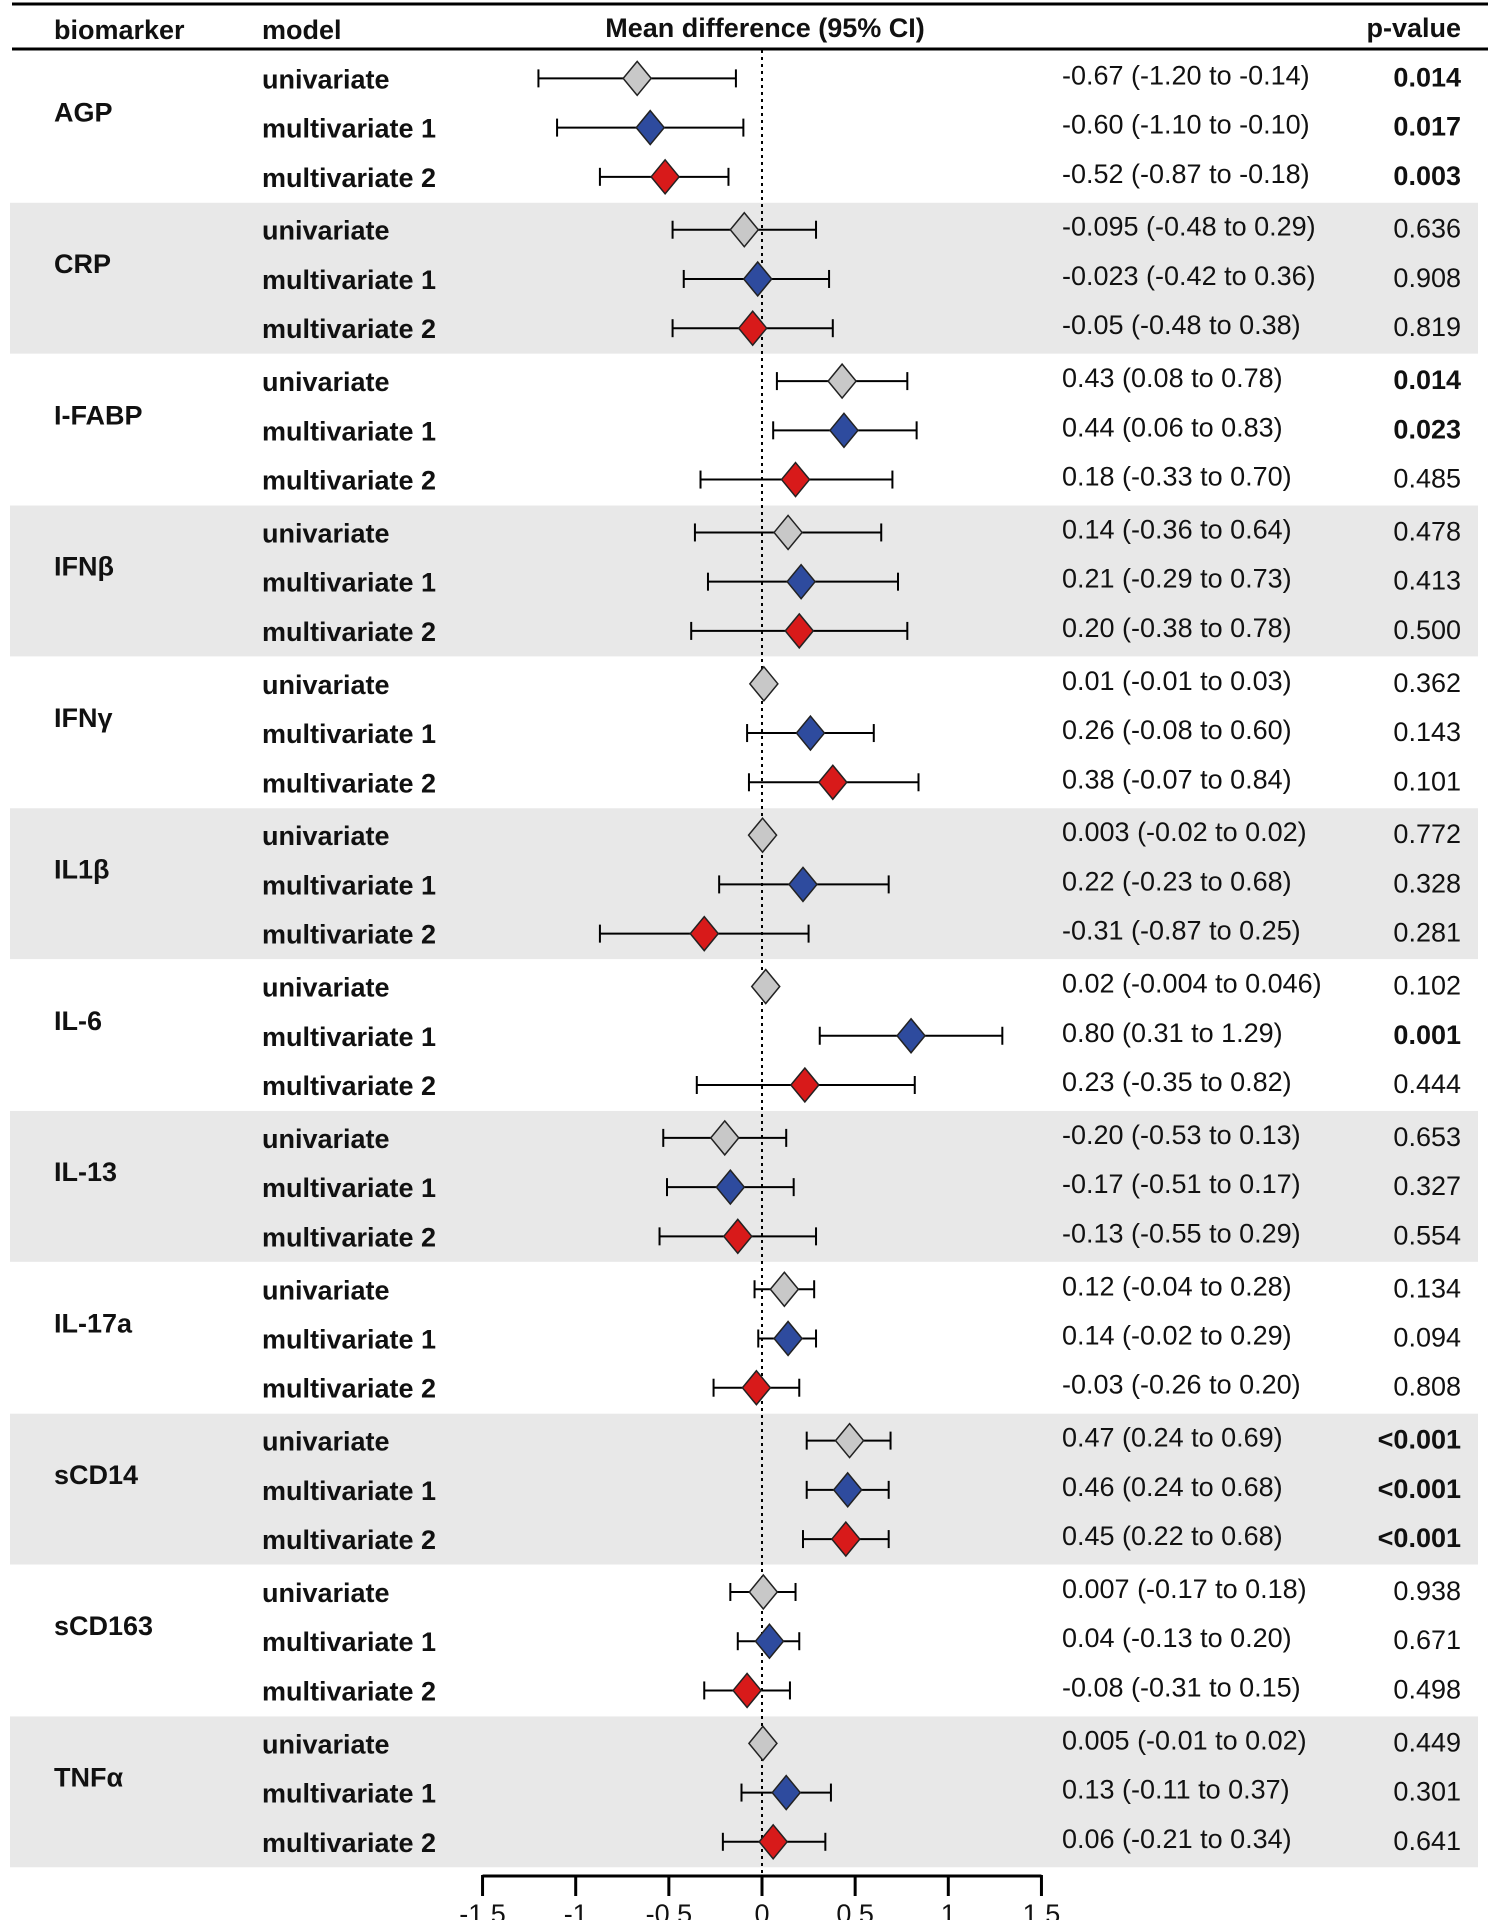 This screenshot has width=1488, height=1920. I want to click on p-value-label: 0.328, so click(1427, 883).